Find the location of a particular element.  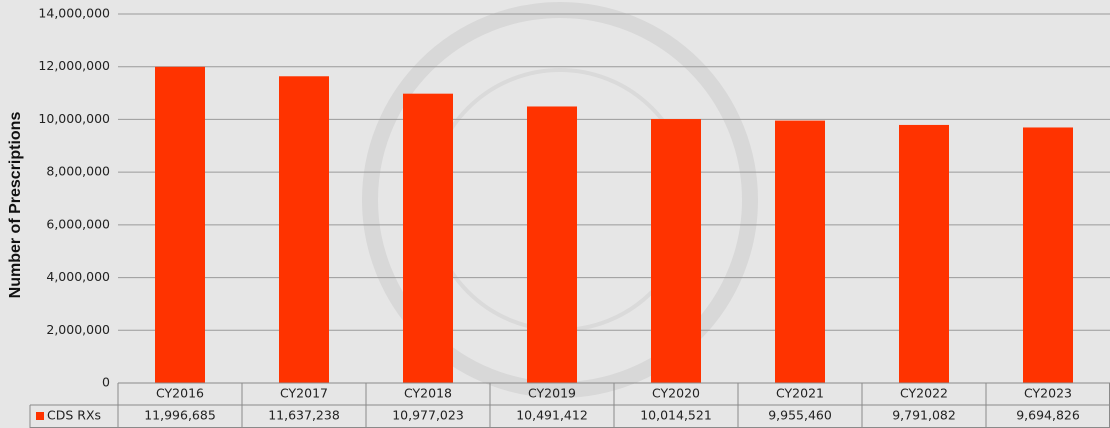

data-table-value: 11,996,685 is located at coordinates (180, 415).